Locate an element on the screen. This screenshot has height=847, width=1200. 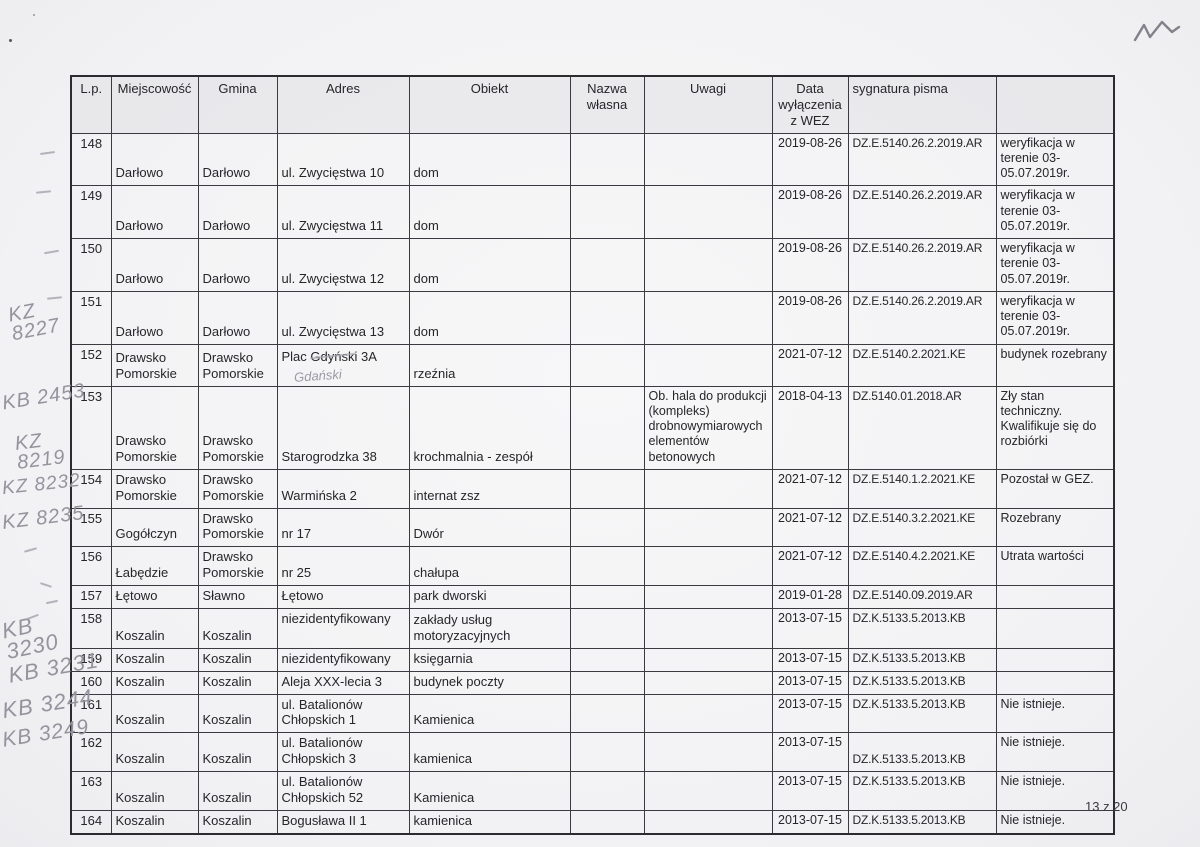
page-number: 13 z 20 is located at coordinates (1106, 806).